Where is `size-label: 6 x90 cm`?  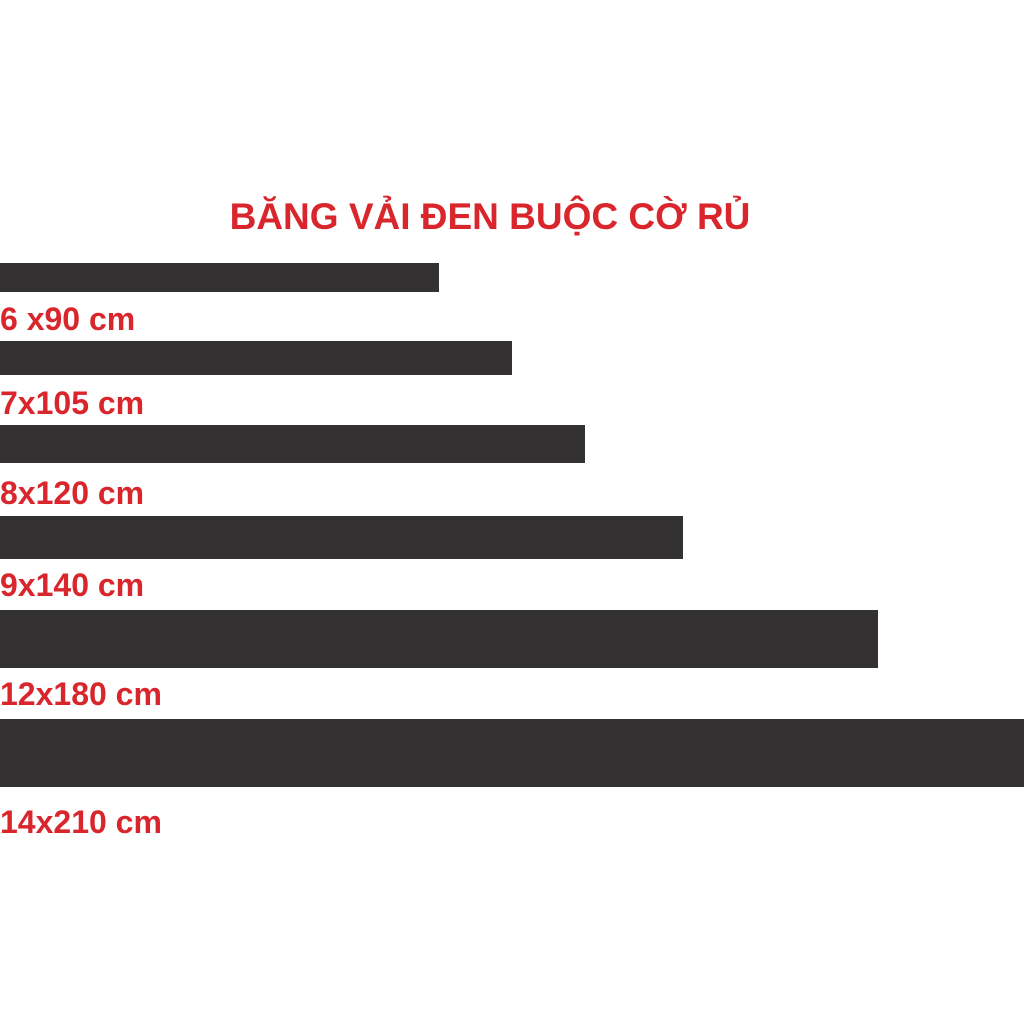 size-label: 6 x90 cm is located at coordinates (67, 319).